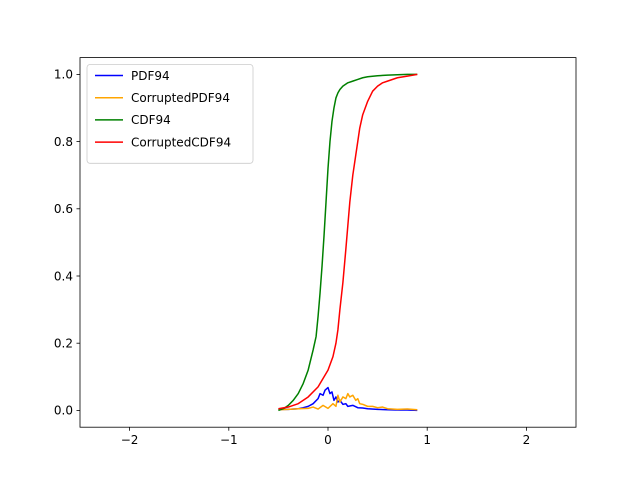 The image size is (640, 480). I want to click on x-tick-label: 2, so click(527, 440).